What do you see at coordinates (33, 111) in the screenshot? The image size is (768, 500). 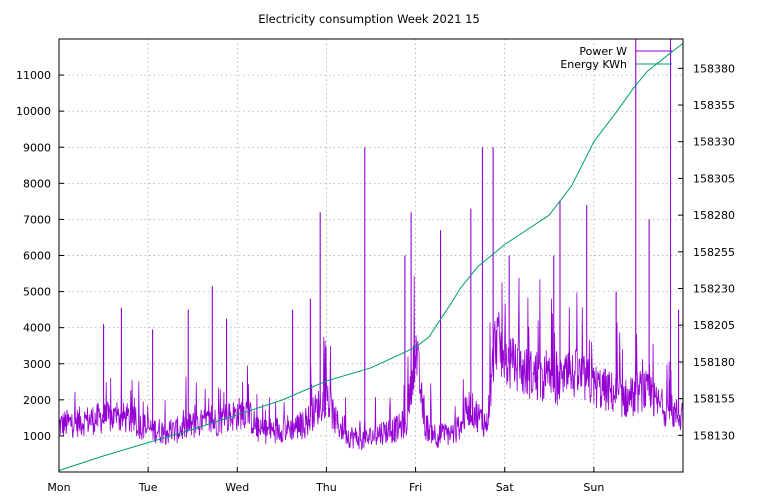 I see `y-tick-label: 10000` at bounding box center [33, 111].